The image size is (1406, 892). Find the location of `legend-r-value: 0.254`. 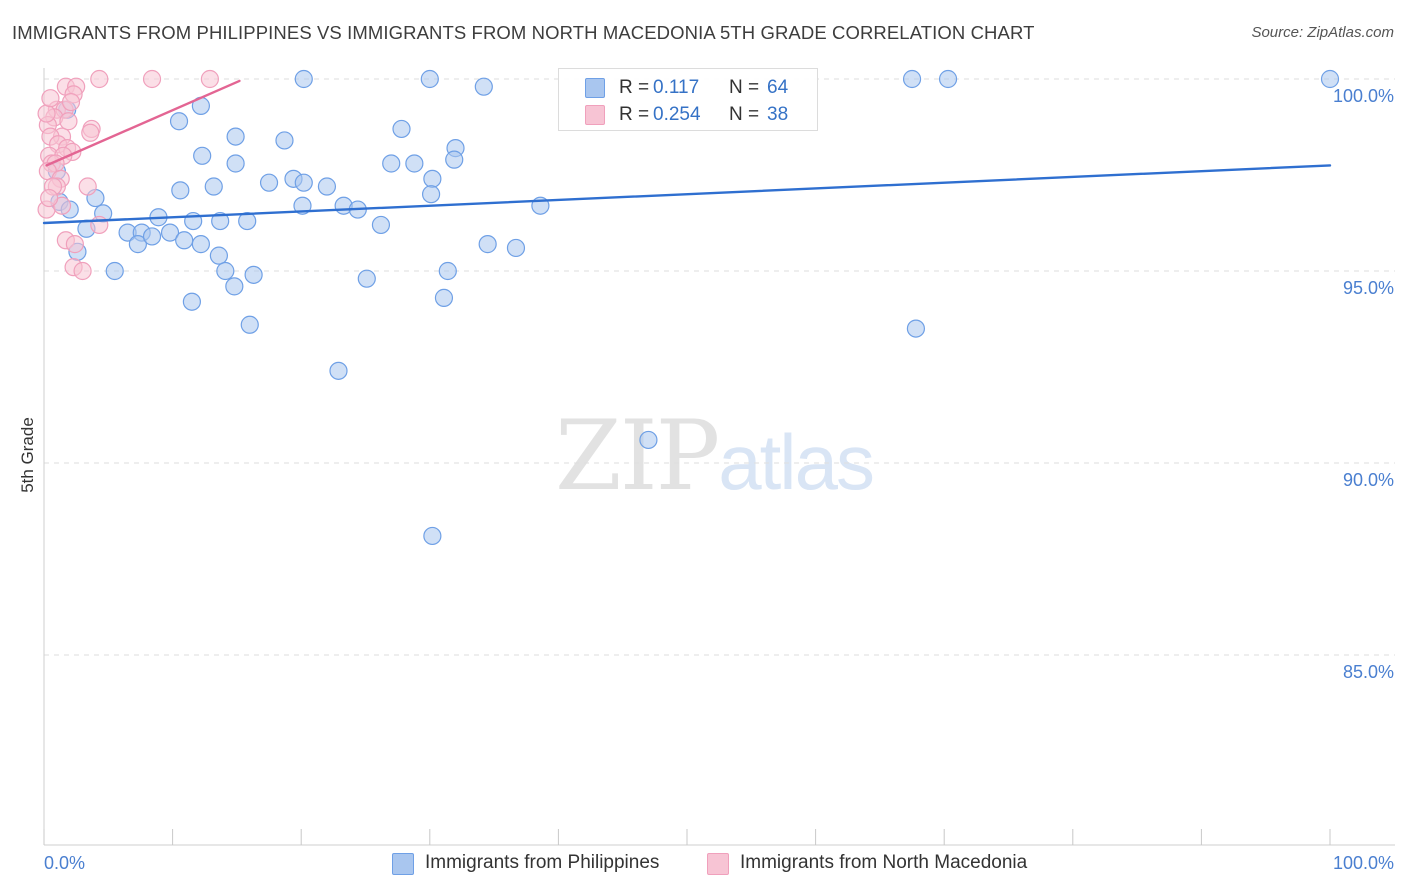

legend-r-value: 0.254 is located at coordinates (677, 114).